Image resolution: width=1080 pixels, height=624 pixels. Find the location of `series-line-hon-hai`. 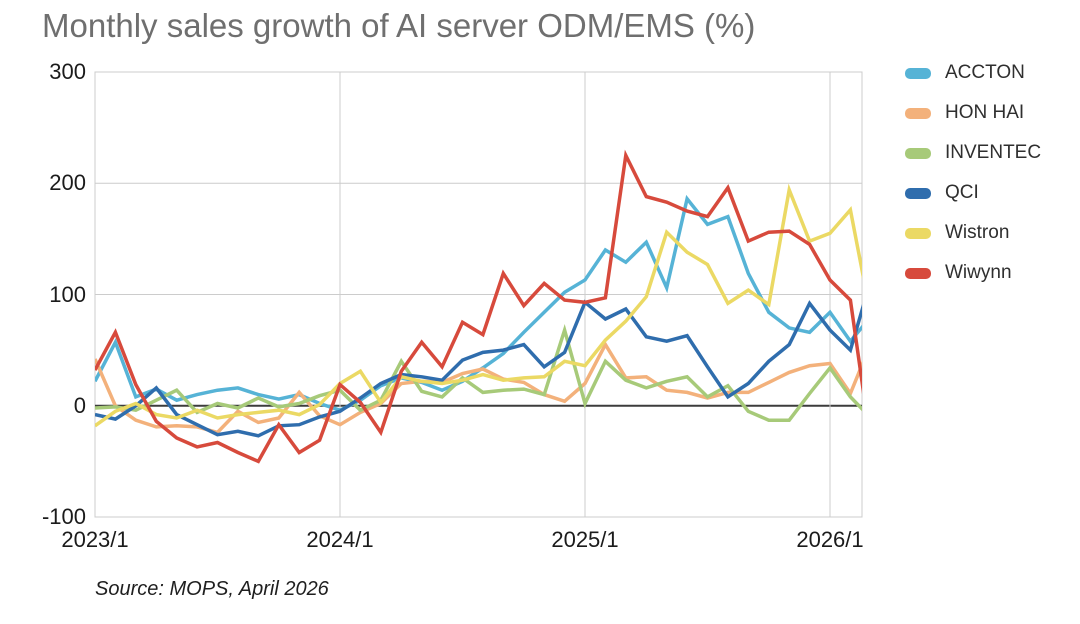

series-line-hon-hai is located at coordinates (478, 388).